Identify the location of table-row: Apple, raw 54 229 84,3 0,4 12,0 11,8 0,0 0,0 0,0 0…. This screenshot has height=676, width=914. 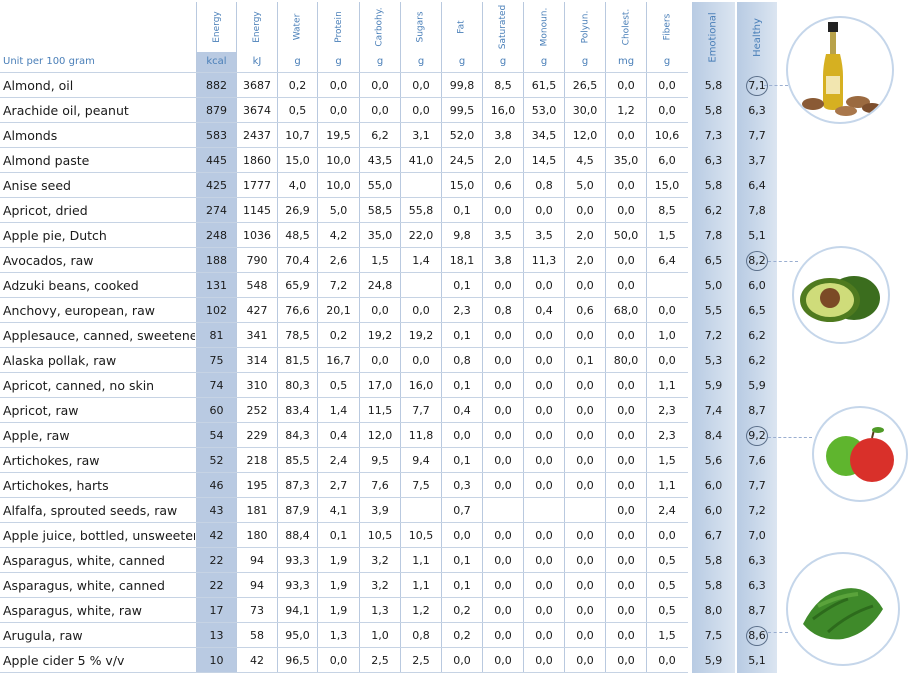
(390, 435).